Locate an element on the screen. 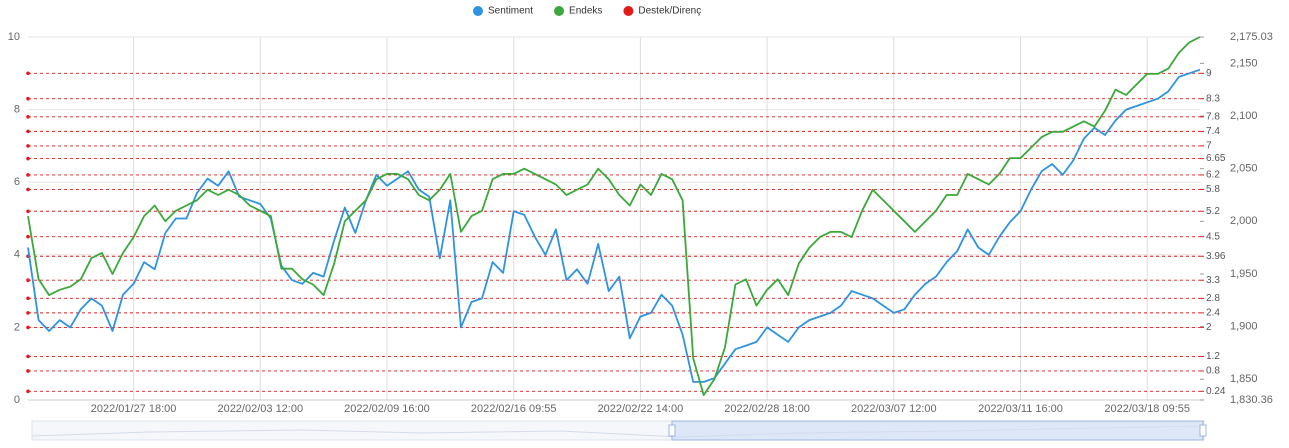 The width and height of the screenshot is (1289, 448). level-label: 2.8 is located at coordinates (1213, 298).